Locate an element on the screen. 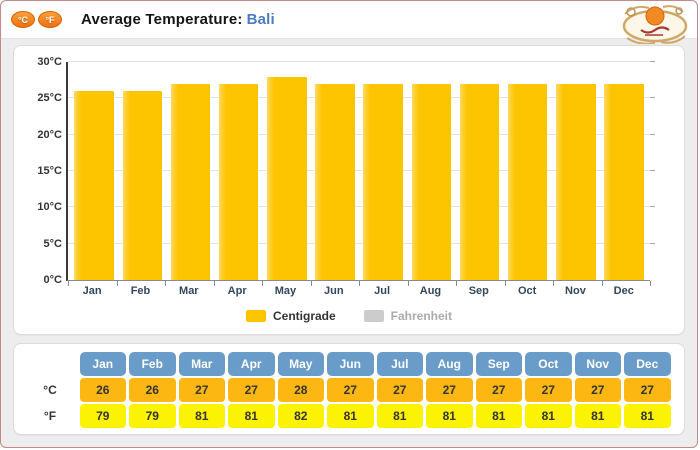 Image resolution: width=700 pixels, height=450 pixels. x-axis-label: Feb is located at coordinates (140, 291).